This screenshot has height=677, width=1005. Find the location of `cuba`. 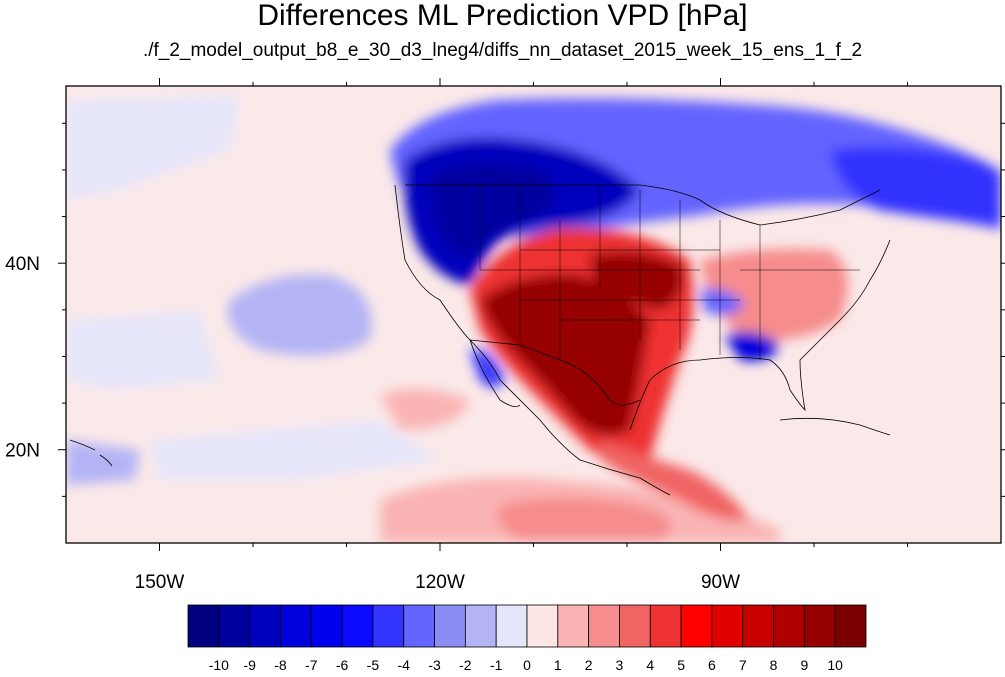

cuba is located at coordinates (835, 426).